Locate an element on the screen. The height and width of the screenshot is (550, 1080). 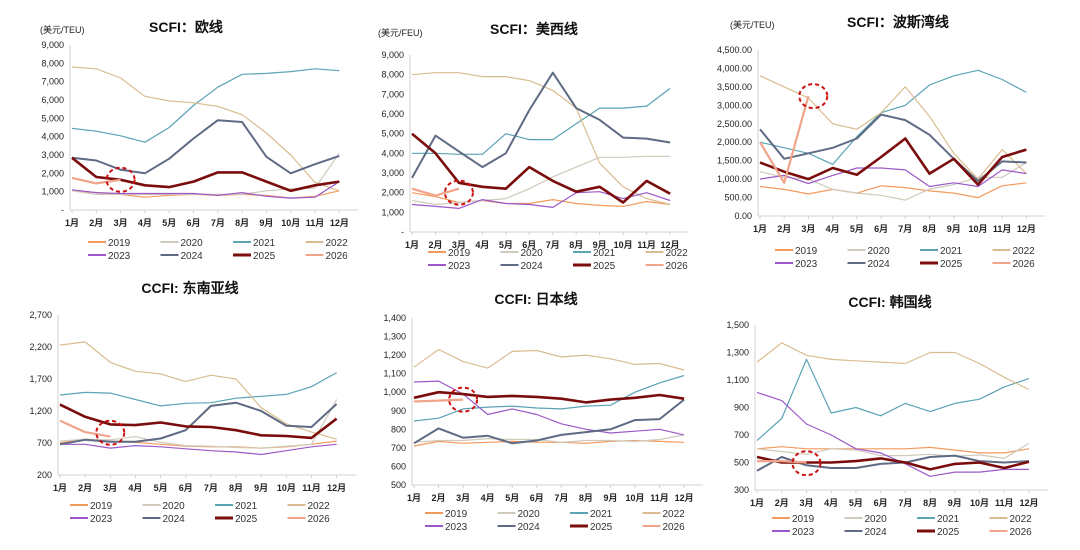
y-tick-label: 3,000 is located at coordinates (392, 173).